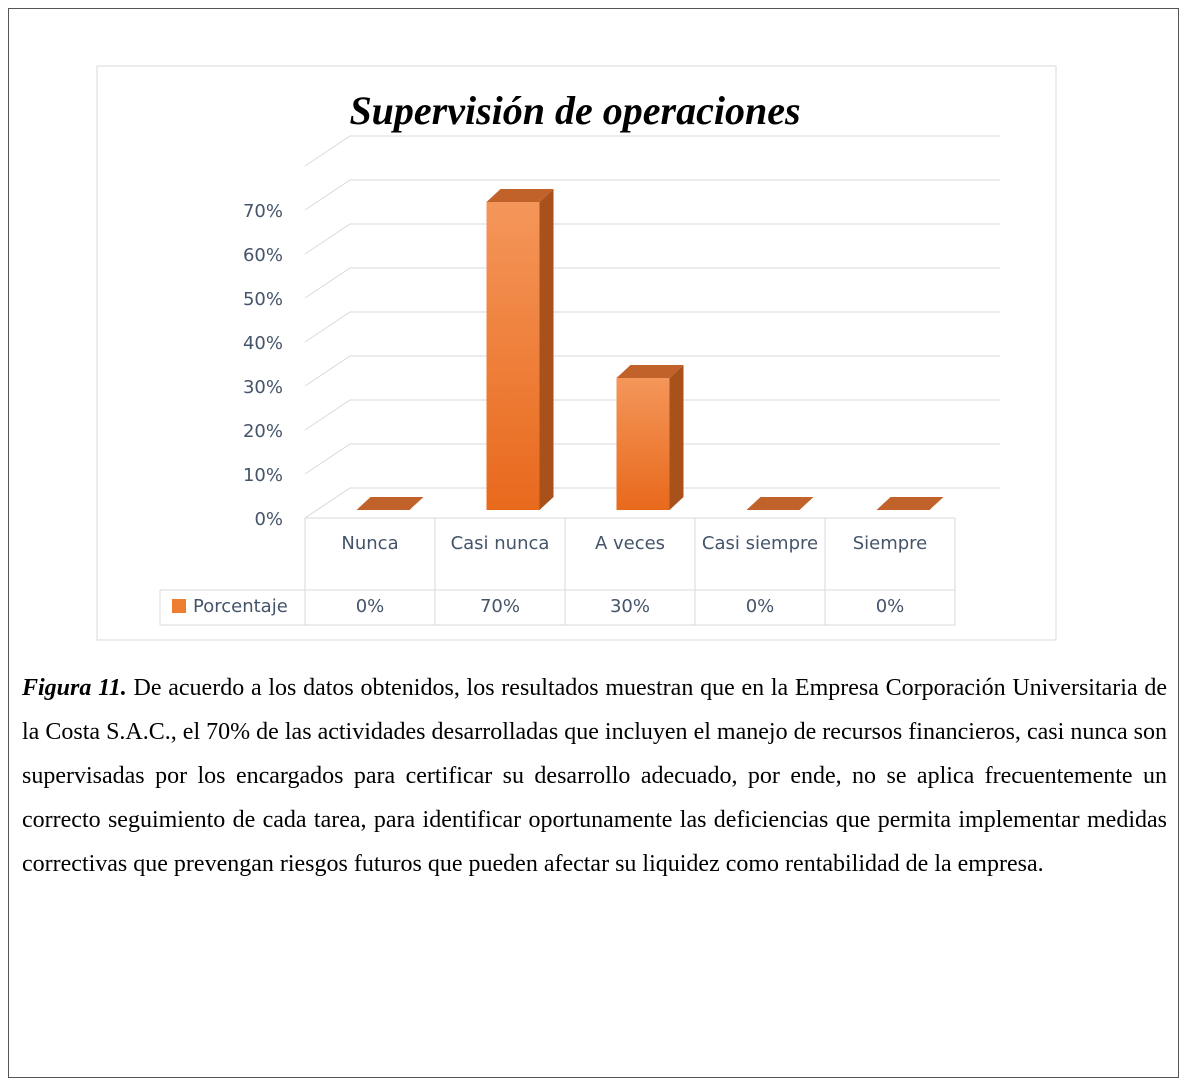  What do you see at coordinates (179, 606) in the screenshot?
I see `legend-swatch` at bounding box center [179, 606].